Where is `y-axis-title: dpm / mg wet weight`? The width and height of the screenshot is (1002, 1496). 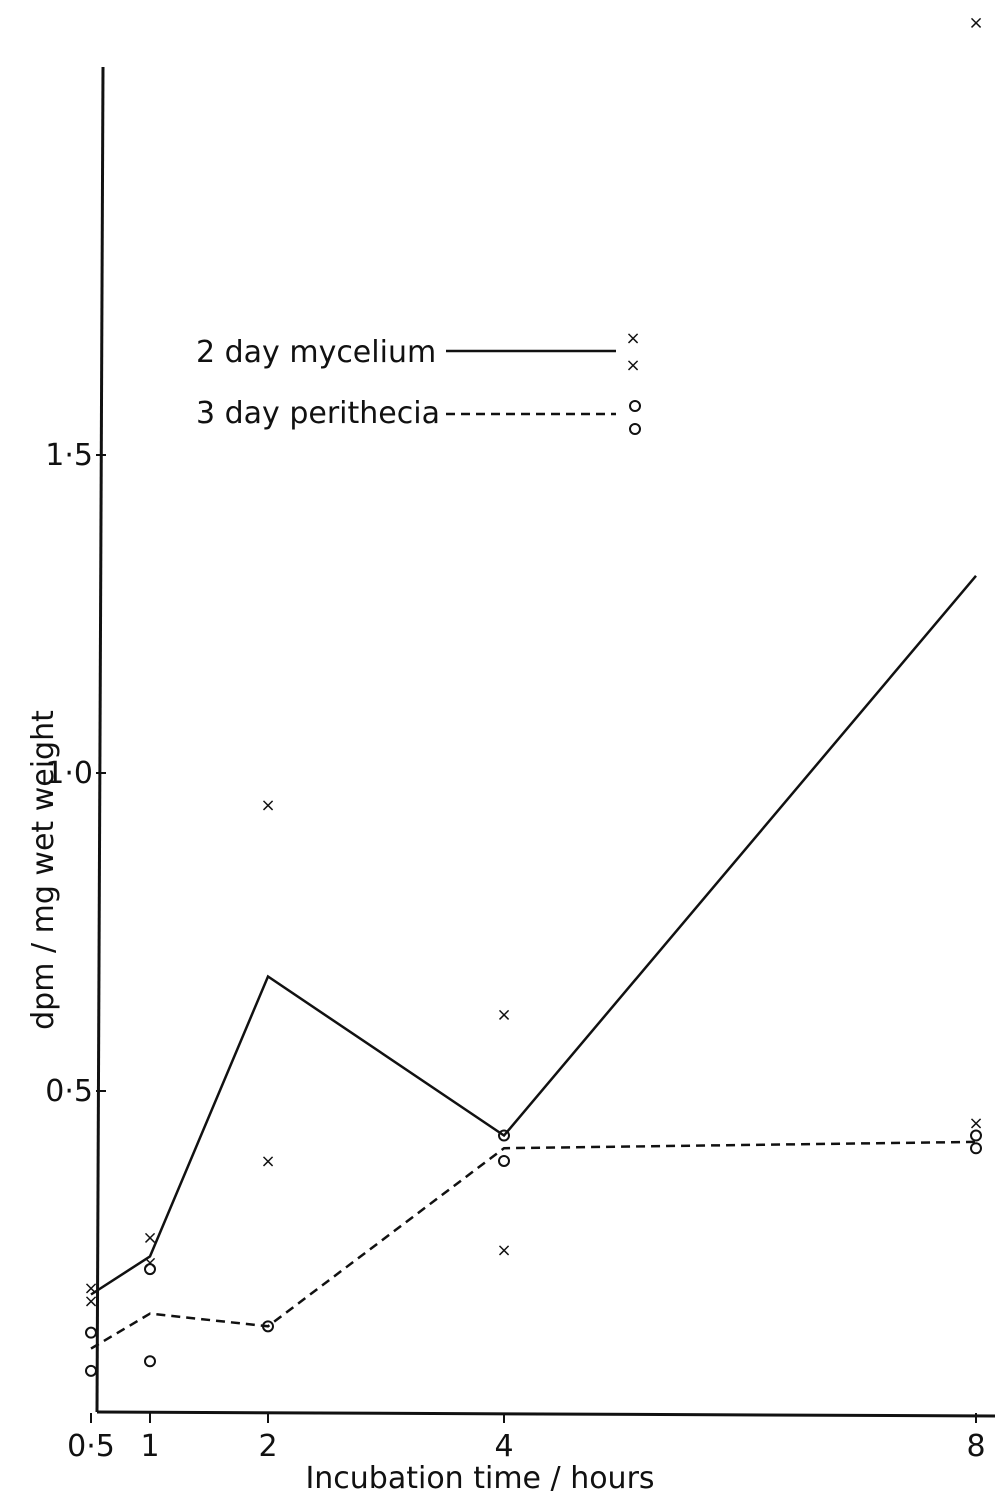
y-axis-title: dpm / mg wet weight is located at coordinates (43, 870).